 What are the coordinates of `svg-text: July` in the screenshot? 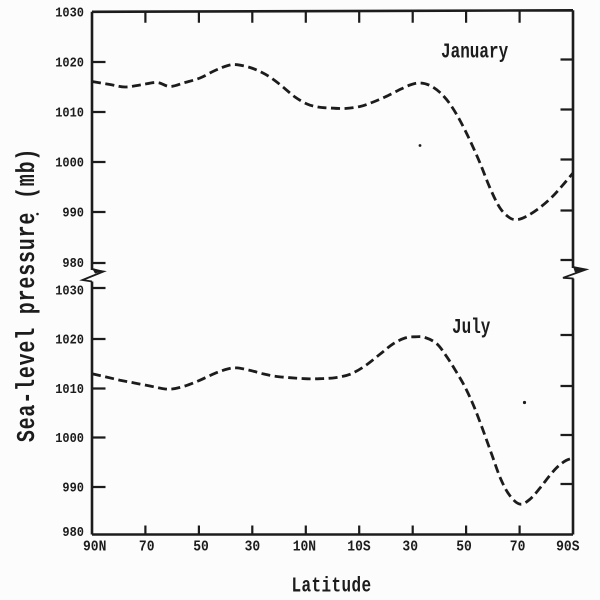 It's located at (471, 327).